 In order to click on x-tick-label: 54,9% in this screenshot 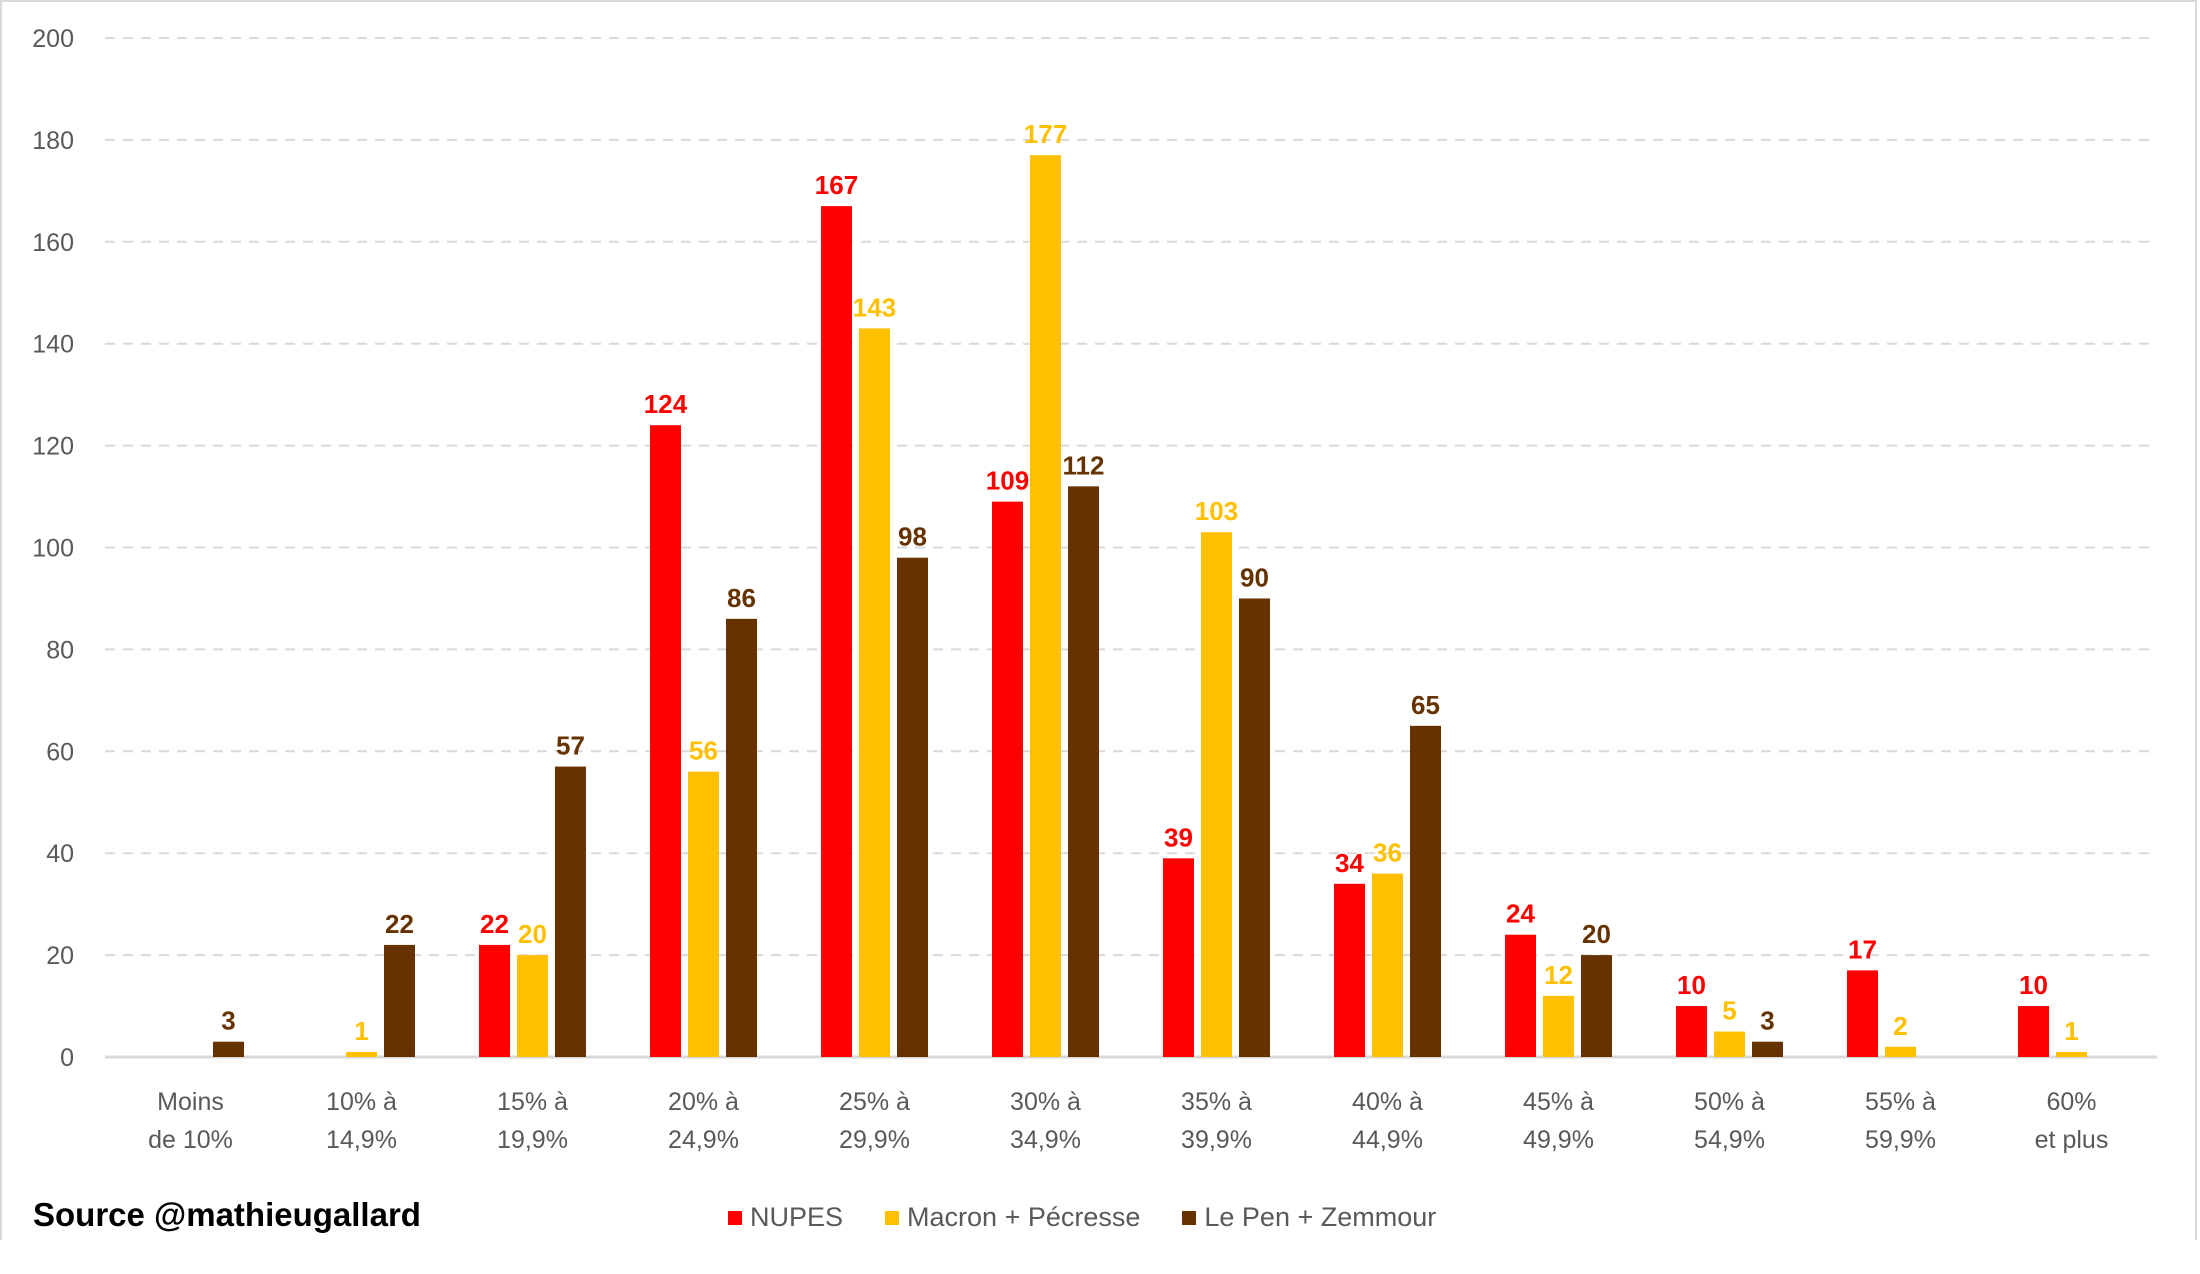, I will do `click(1729, 1140)`.